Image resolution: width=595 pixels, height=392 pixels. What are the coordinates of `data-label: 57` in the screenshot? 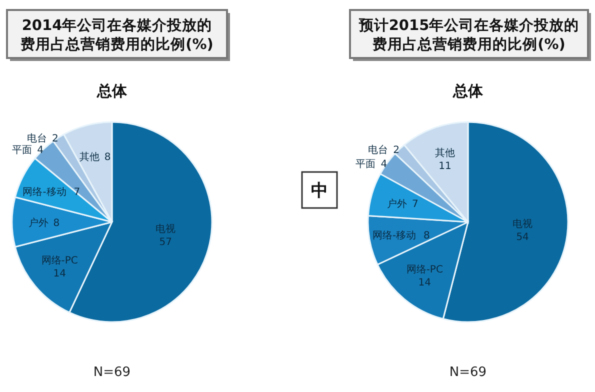 It's located at (165, 242).